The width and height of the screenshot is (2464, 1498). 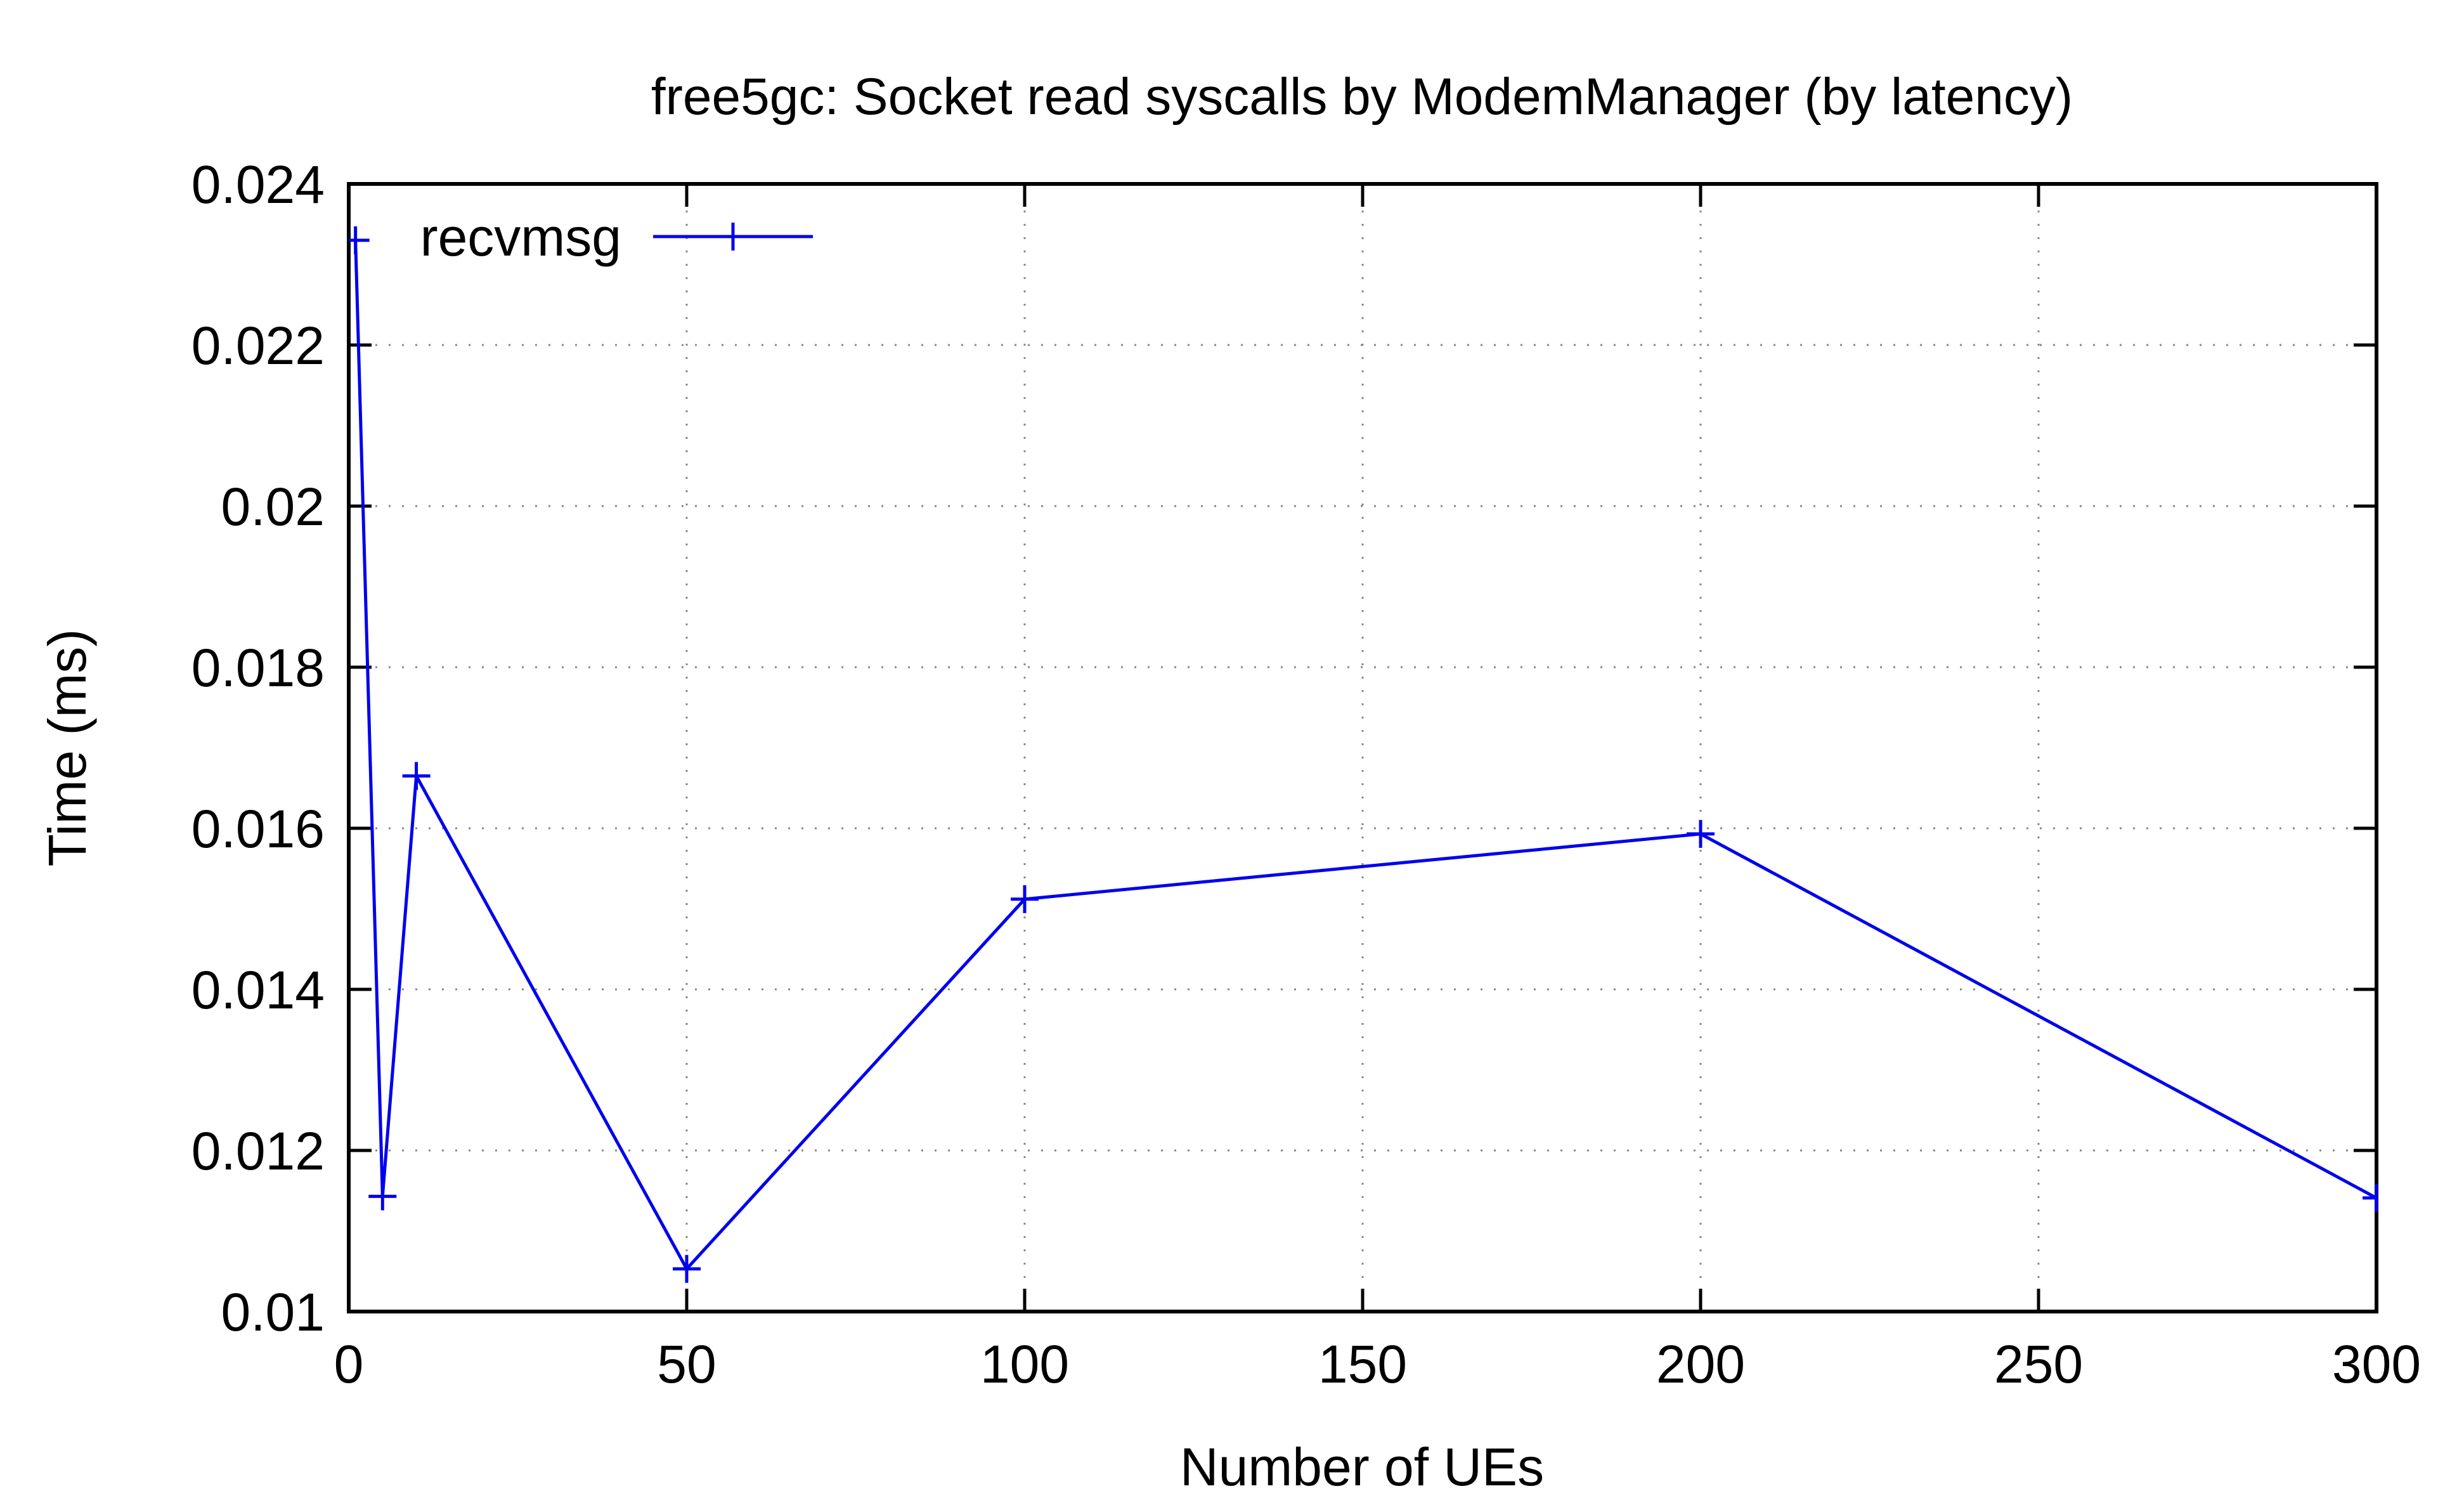 I want to click on y-tick-label: 0.02, so click(x=273, y=507).